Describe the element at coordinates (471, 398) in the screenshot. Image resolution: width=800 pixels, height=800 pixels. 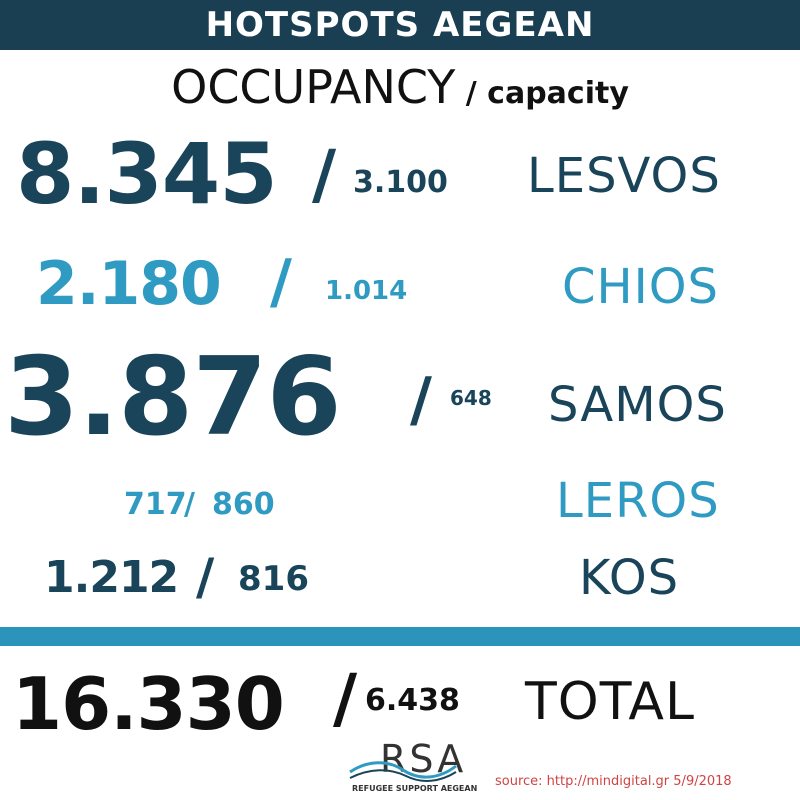
I see `samos-capacity: 648` at that location.